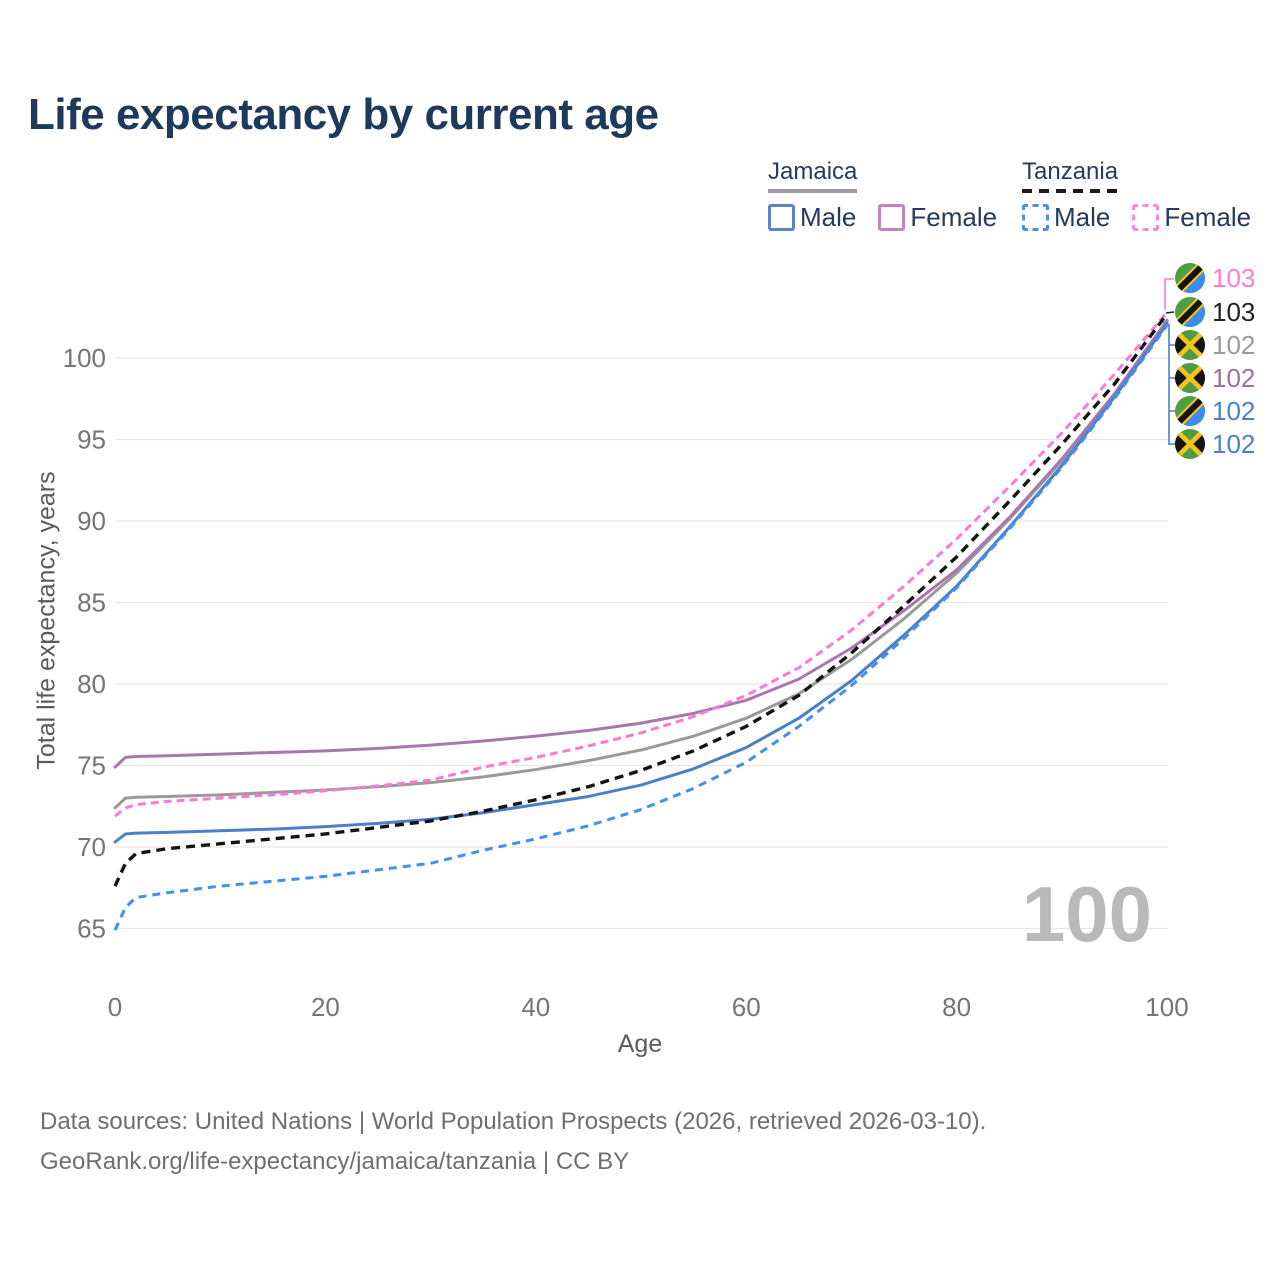  Describe the element at coordinates (535, 1007) in the screenshot. I see `x-tick-label: 40` at that location.